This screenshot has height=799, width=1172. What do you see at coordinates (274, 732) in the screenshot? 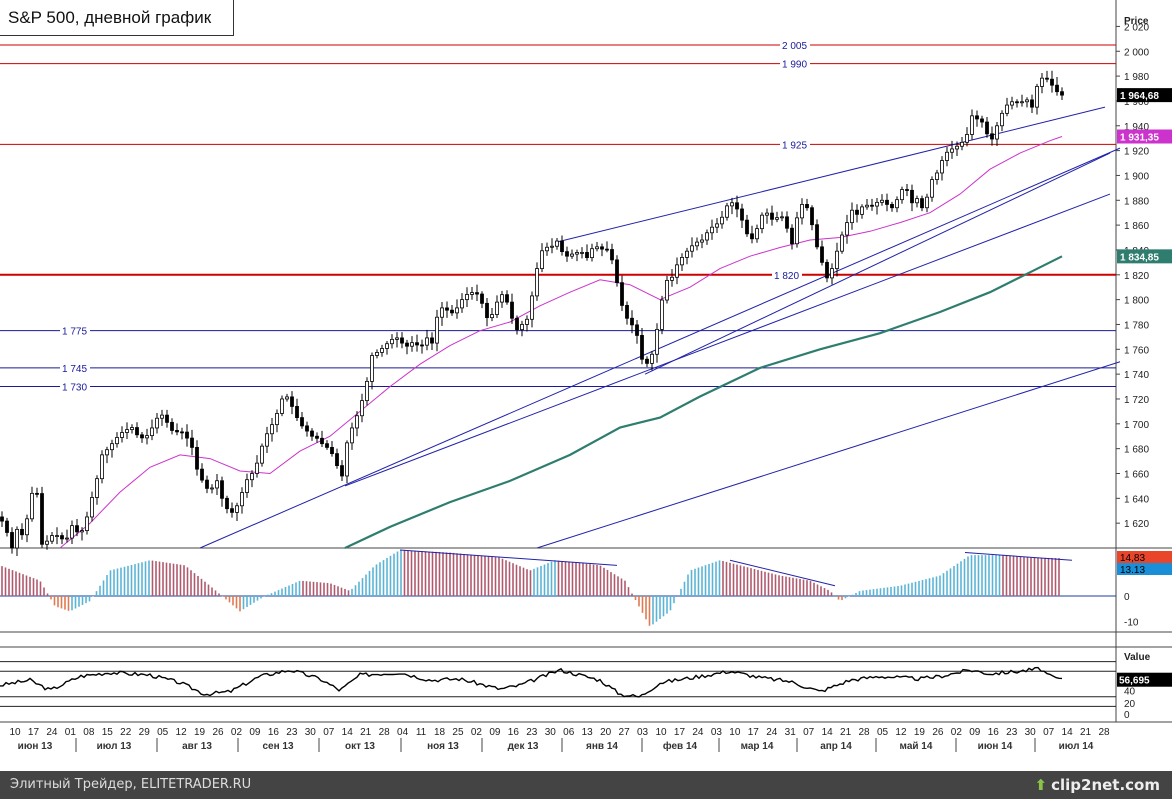
I see `x-tick-label: 16` at bounding box center [274, 732].